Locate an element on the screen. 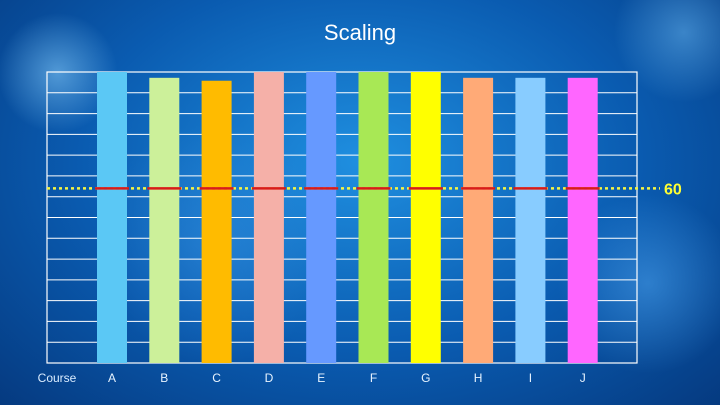 Image resolution: width=720 pixels, height=405 pixels. bar-j is located at coordinates (582, 220).